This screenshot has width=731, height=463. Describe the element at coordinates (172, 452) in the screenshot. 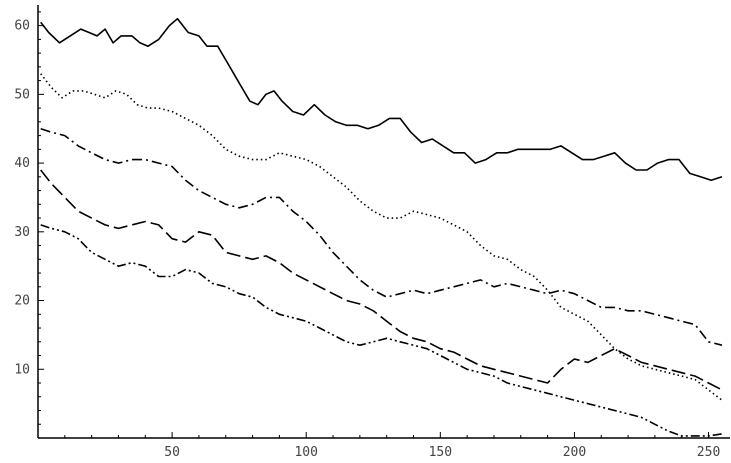

I see `x-tick-label: 50` at that location.